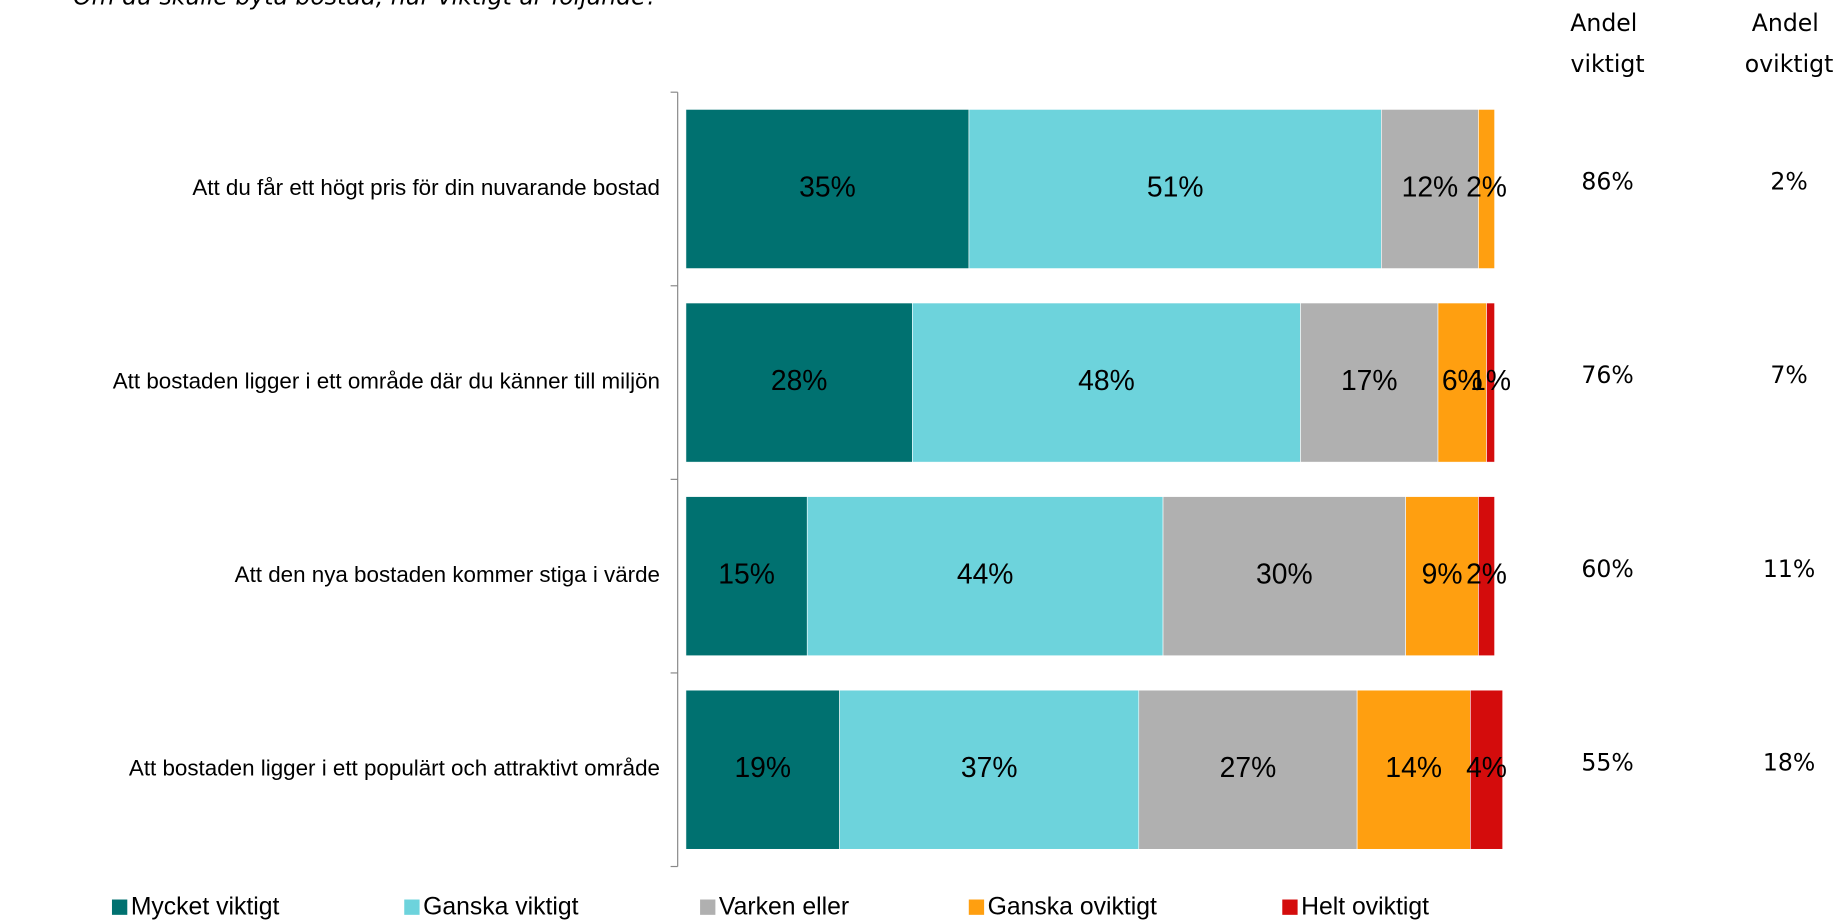 The image size is (1848, 921). Describe the element at coordinates (989, 767) in the screenshot. I see `data-label: 37%` at that location.